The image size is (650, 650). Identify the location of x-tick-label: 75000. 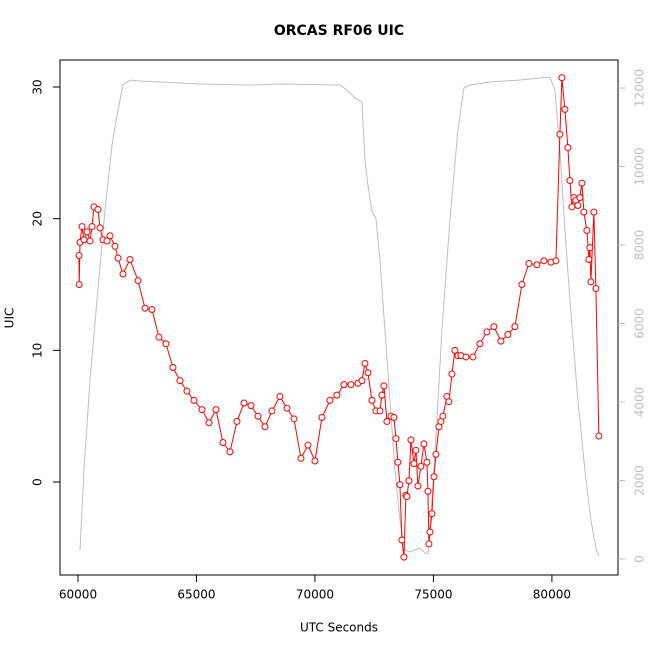
(433, 595).